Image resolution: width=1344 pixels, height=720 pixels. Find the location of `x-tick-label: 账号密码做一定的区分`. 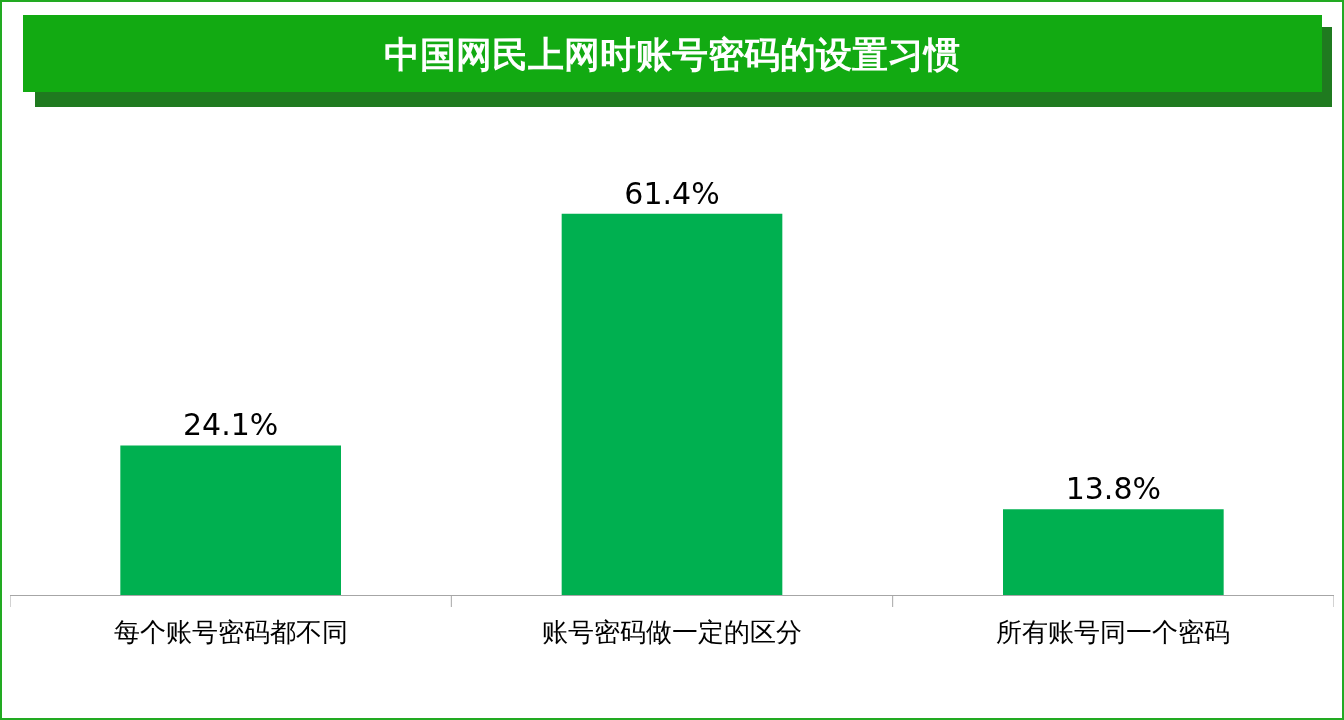

x-tick-label: 账号密码做一定的区分 is located at coordinates (672, 632).